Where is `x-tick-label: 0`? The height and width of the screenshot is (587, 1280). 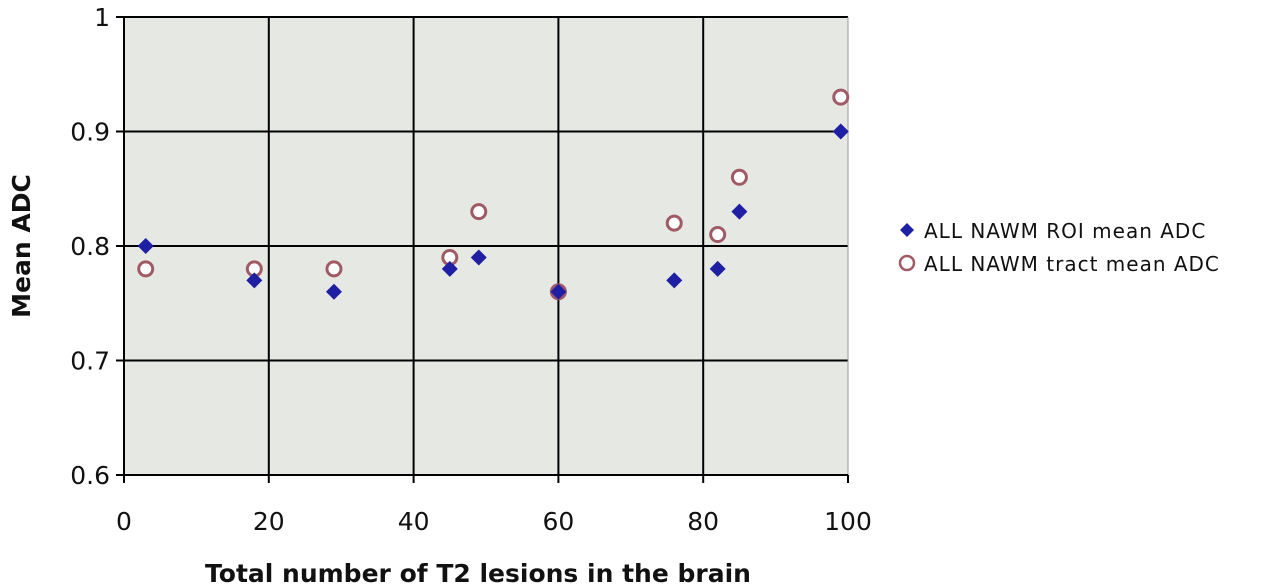 x-tick-label: 0 is located at coordinates (124, 521).